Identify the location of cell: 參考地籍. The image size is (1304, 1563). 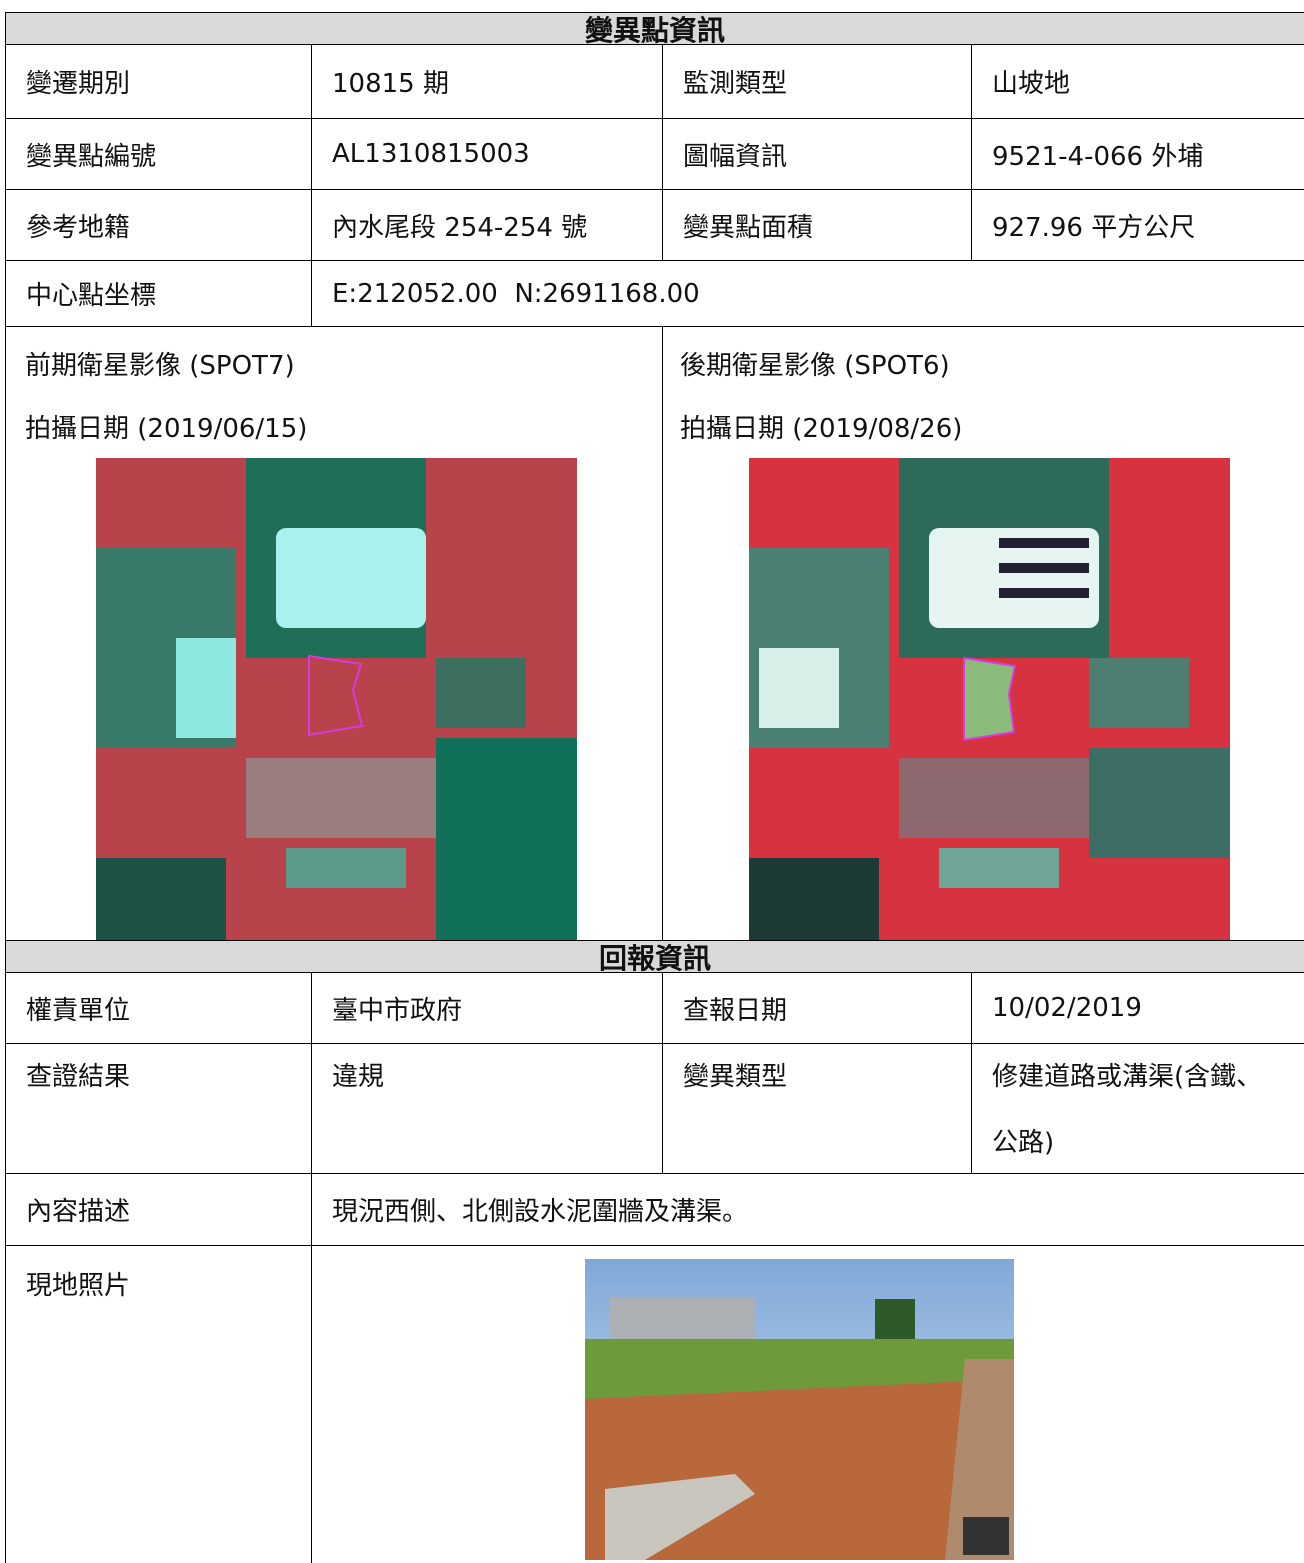
(158, 225).